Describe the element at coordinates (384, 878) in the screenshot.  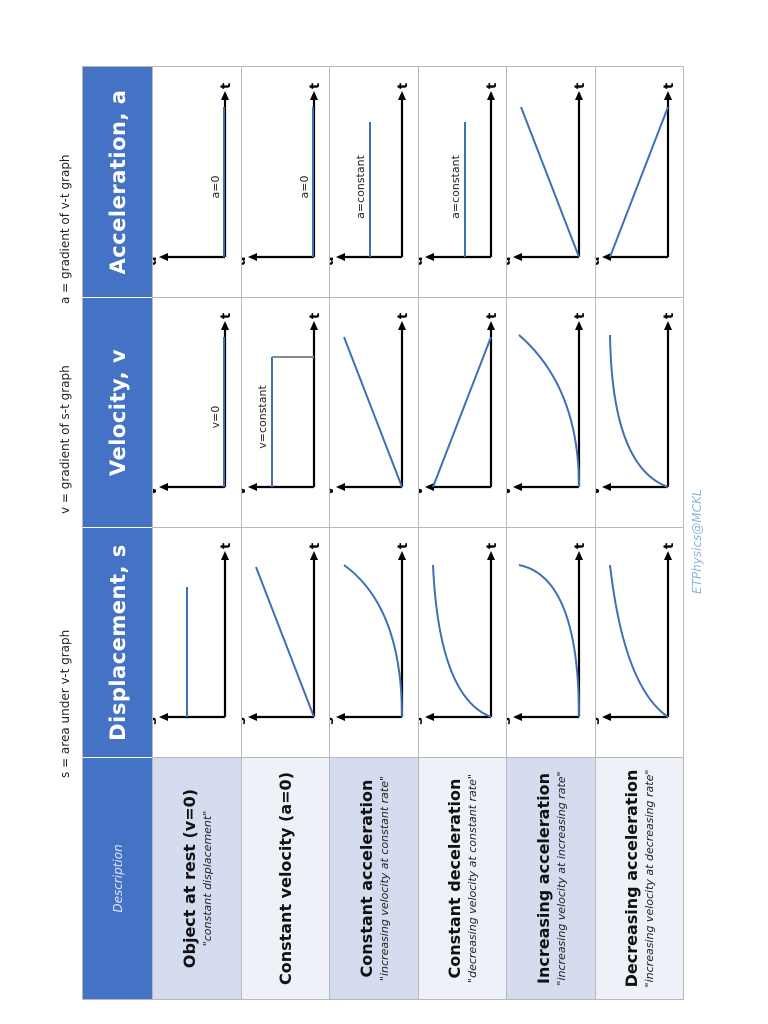
I see `motion-subtitle: "increasing velocity at constant rate"` at that location.